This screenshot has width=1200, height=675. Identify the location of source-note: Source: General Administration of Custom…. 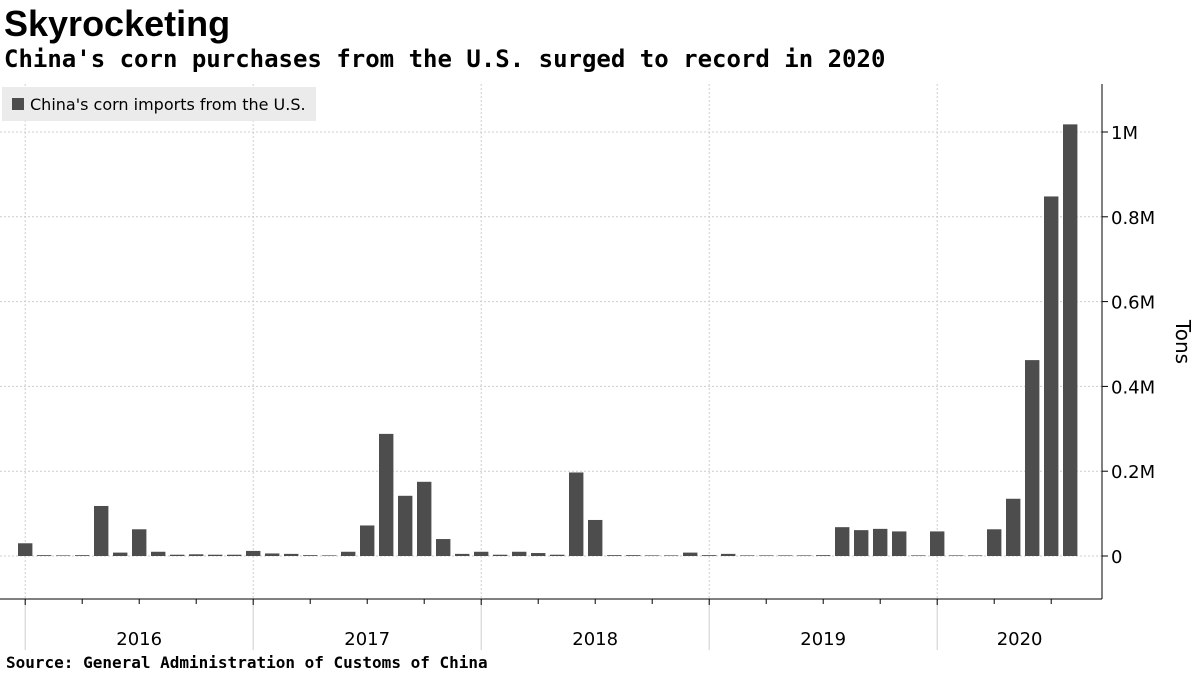
(247, 662).